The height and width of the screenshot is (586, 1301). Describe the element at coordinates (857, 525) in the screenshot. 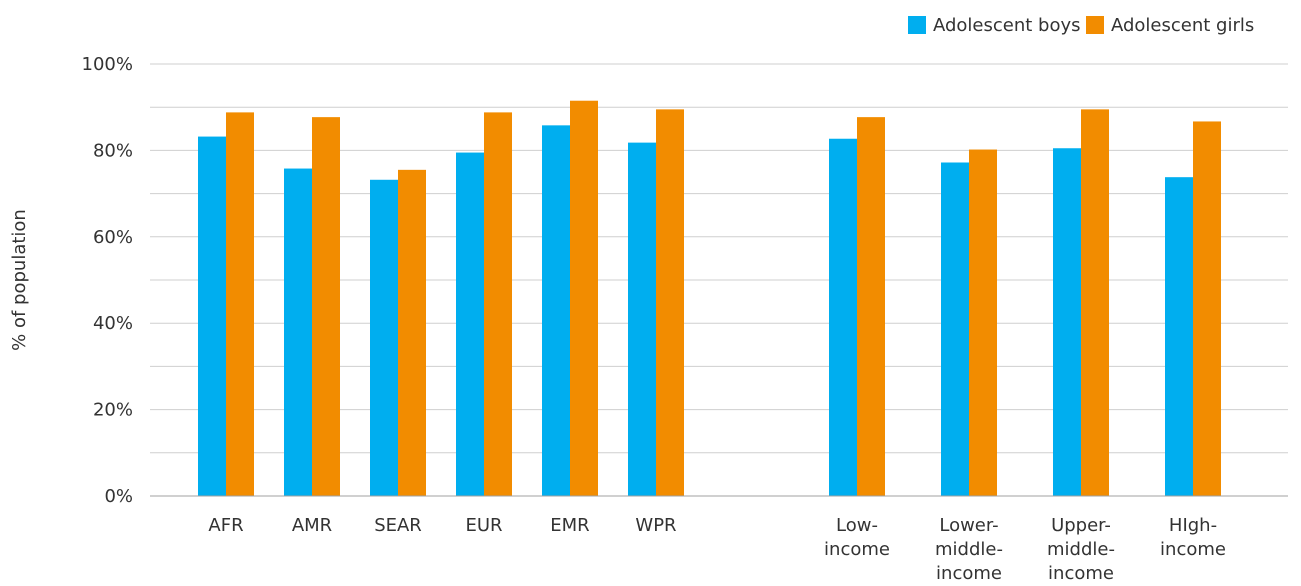

I see `x-tick-label-line: Low-` at that location.